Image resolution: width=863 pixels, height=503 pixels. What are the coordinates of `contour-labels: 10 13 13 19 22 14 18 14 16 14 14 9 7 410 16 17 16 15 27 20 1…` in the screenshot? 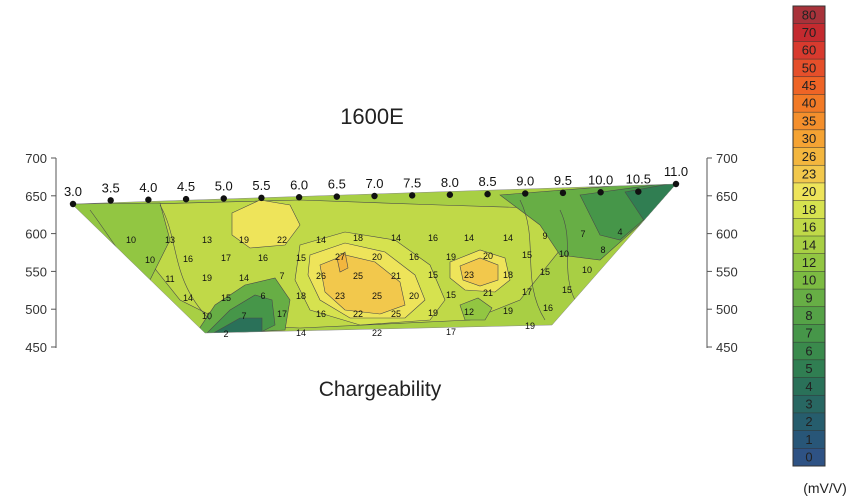 It's located at (374, 283).